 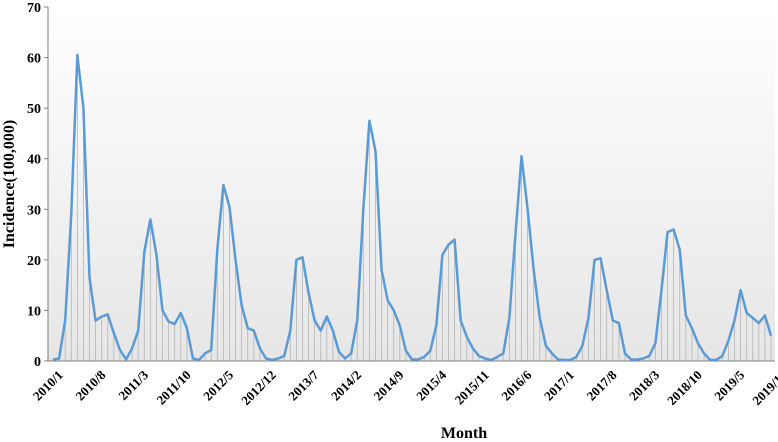 I want to click on x-tick-label: 2019/5, so click(x=729, y=385).